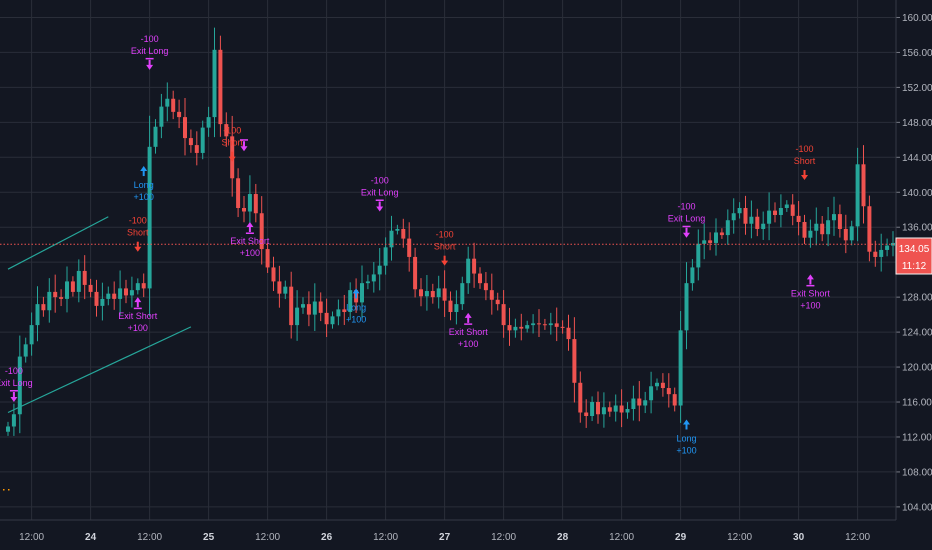 The width and height of the screenshot is (932, 550). What do you see at coordinates (99, 315) in the screenshot?
I see `channel-lines` at bounding box center [99, 315].